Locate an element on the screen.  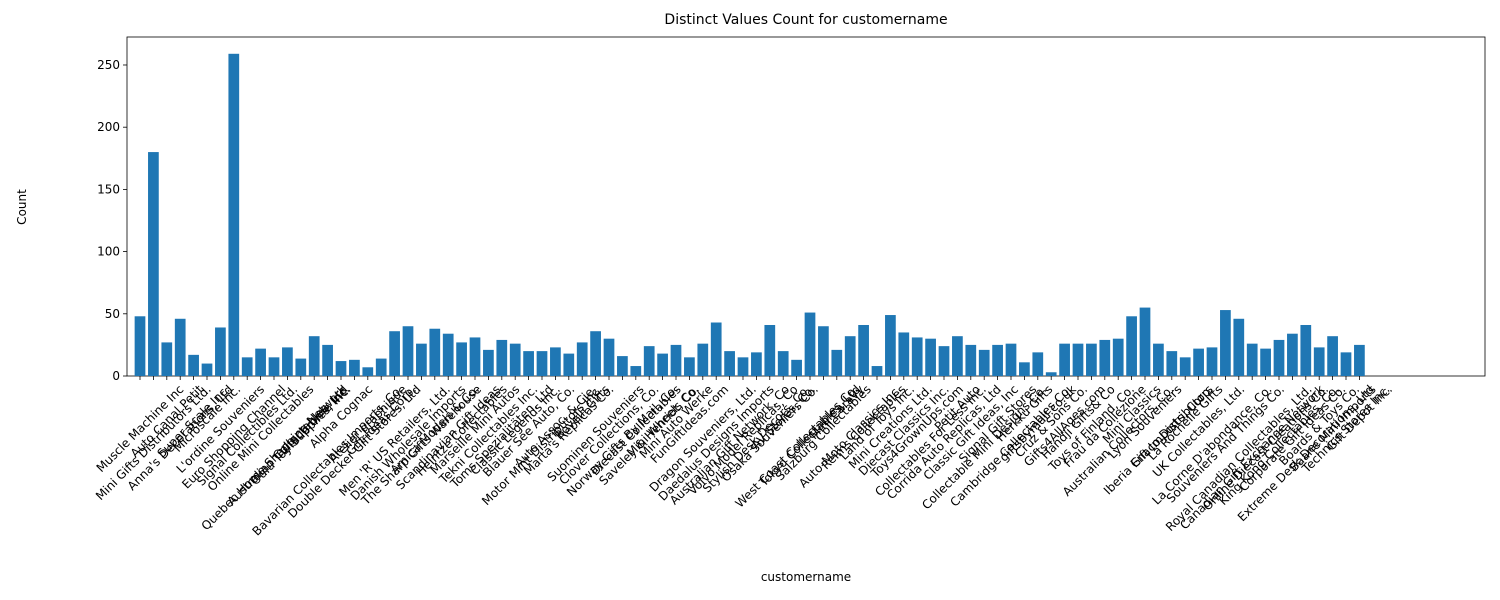
chart-title: Distinct Values Count for customername is located at coordinates (805, 20).